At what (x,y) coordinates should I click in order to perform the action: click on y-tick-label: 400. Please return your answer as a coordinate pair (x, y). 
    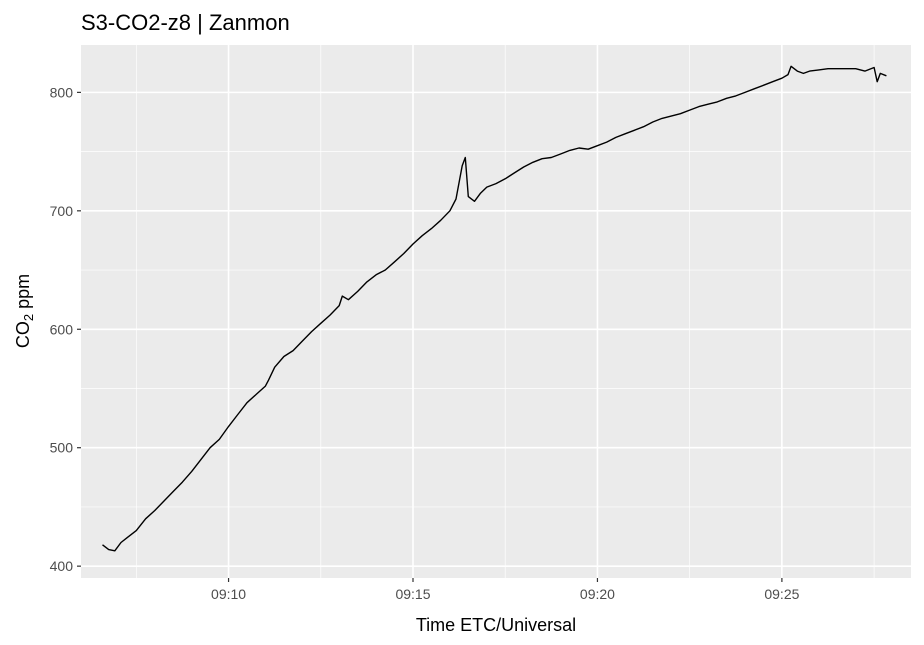
    Looking at the image, I should click on (62, 566).